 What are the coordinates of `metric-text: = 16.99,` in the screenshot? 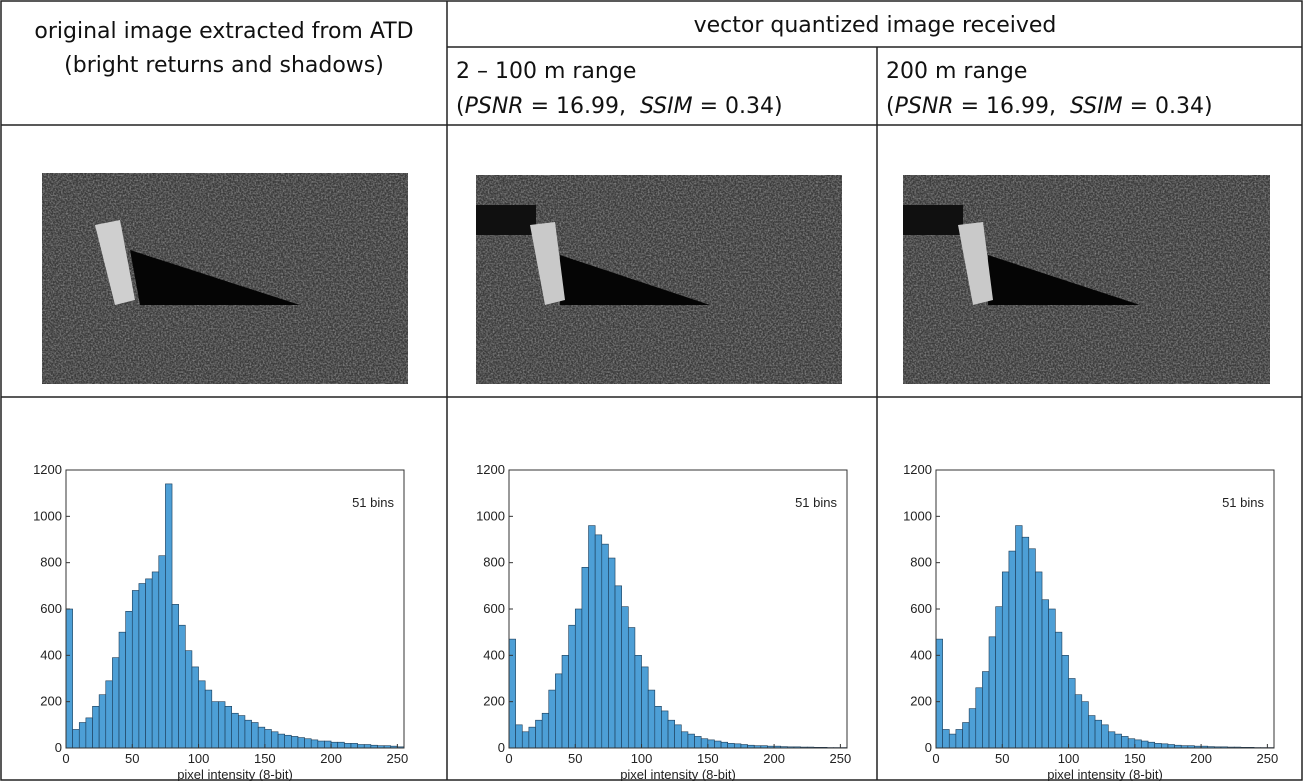 It's located at (1012, 106).